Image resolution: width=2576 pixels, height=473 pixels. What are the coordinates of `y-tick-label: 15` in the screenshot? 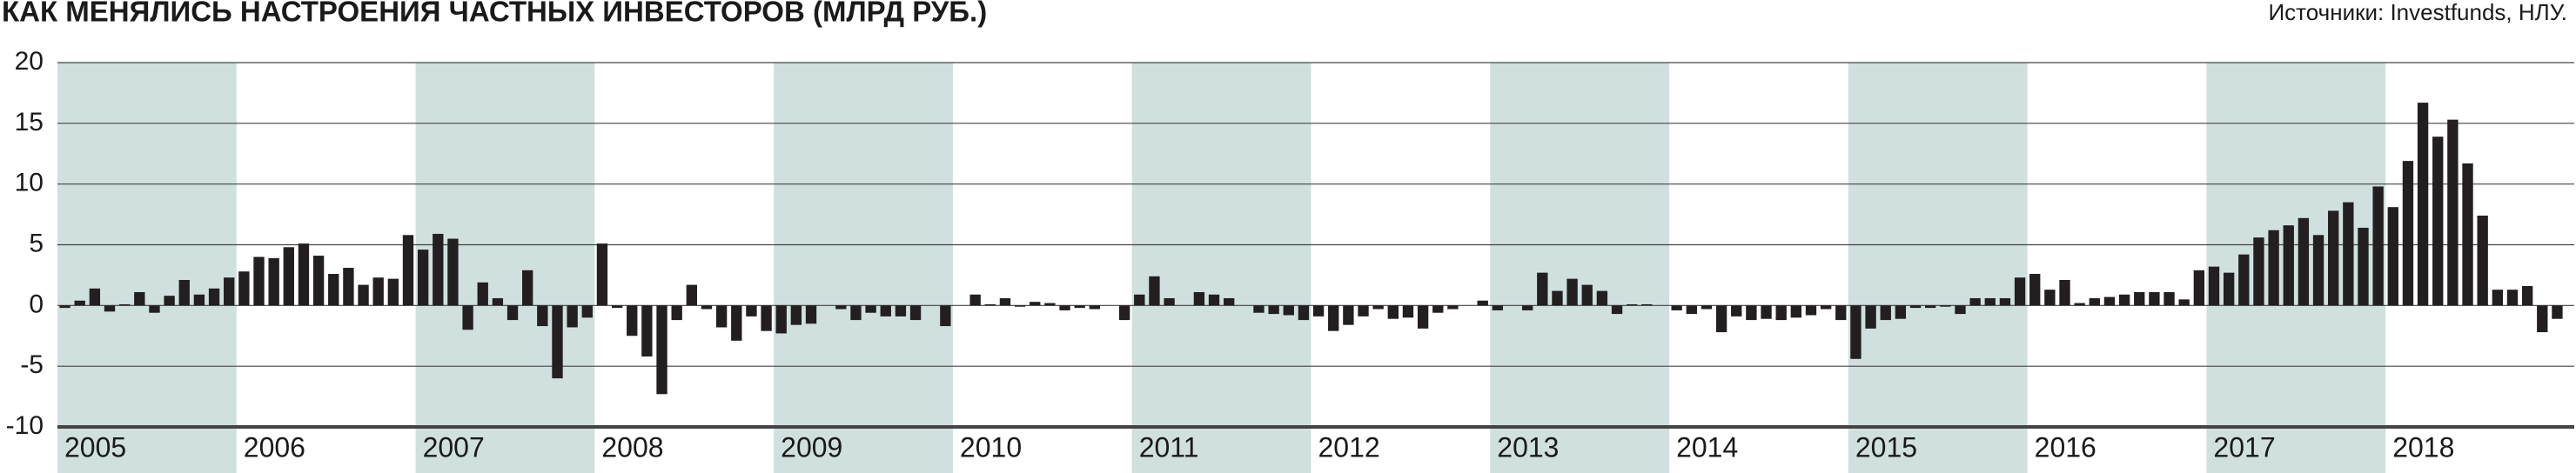 It's located at (29, 122).